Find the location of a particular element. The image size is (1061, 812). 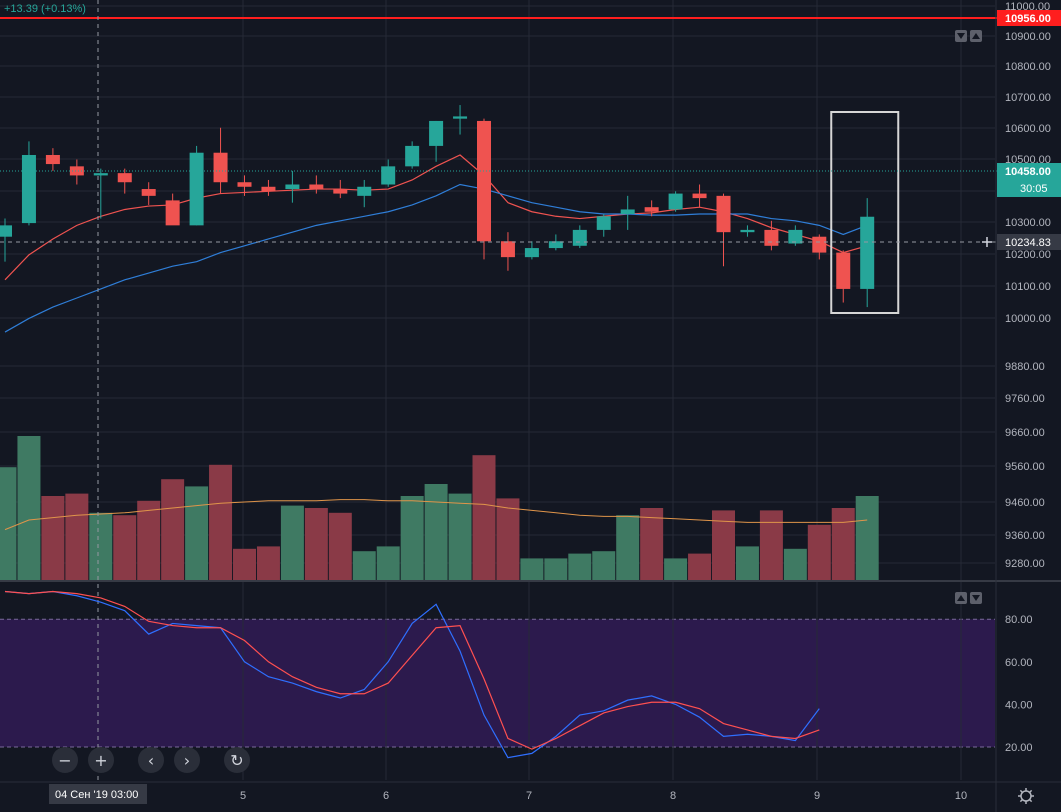

price-tick-label: 9660.00 is located at coordinates (1025, 433).